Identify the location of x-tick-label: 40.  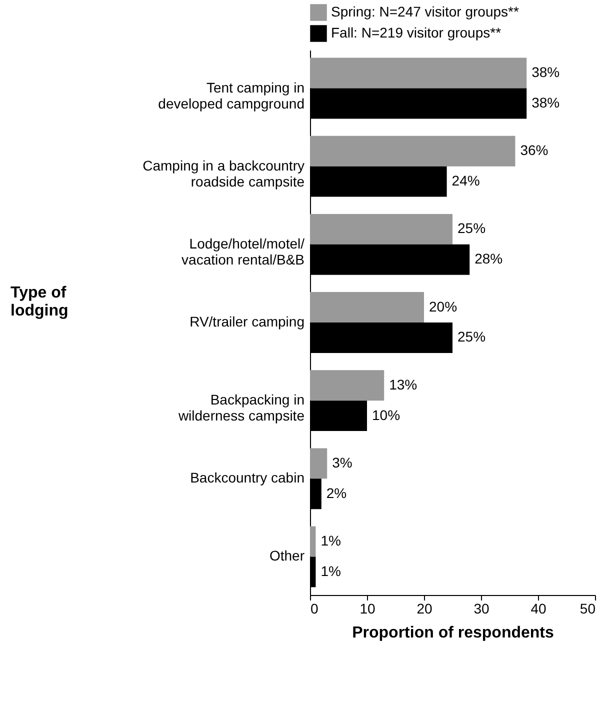
(538, 608).